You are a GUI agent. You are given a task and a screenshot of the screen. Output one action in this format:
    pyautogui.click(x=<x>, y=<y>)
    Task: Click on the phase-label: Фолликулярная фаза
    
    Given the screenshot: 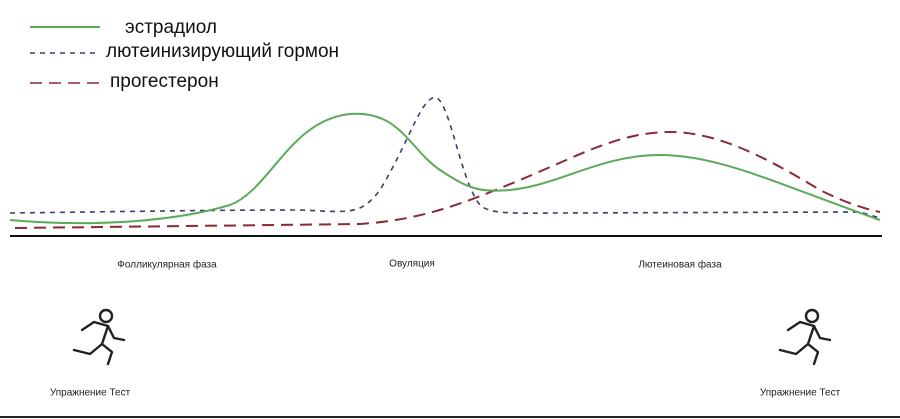 What is the action you would take?
    pyautogui.click(x=167, y=265)
    